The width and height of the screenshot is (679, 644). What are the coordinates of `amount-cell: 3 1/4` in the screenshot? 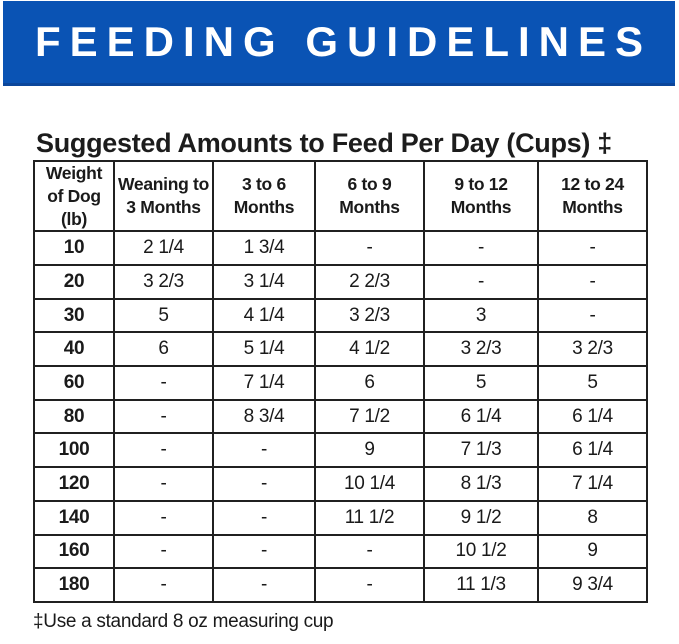 It's located at (264, 281).